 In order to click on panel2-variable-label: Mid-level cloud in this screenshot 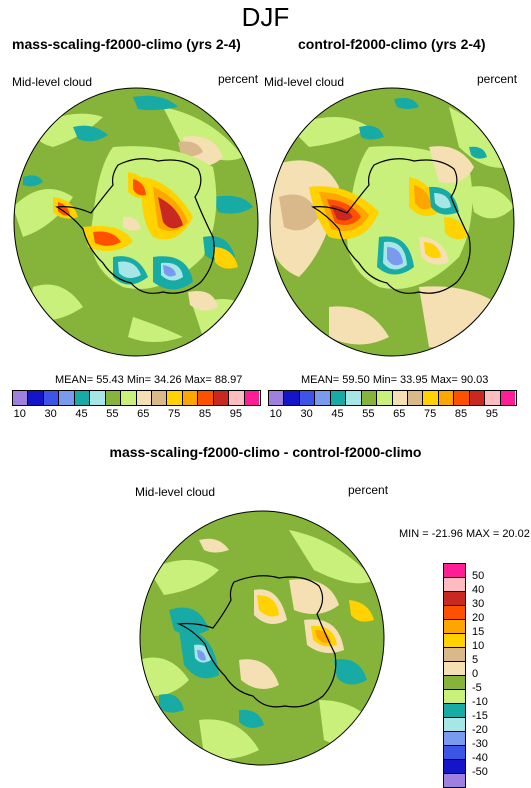, I will do `click(304, 82)`.